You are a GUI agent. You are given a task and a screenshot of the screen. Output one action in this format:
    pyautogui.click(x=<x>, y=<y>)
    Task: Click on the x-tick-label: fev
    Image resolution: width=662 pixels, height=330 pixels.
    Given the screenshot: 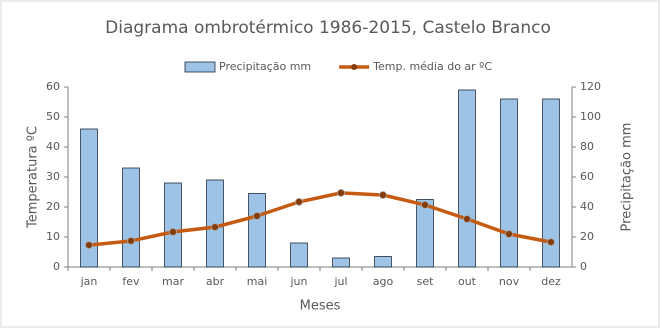 What is the action you would take?
    pyautogui.click(x=131, y=281)
    